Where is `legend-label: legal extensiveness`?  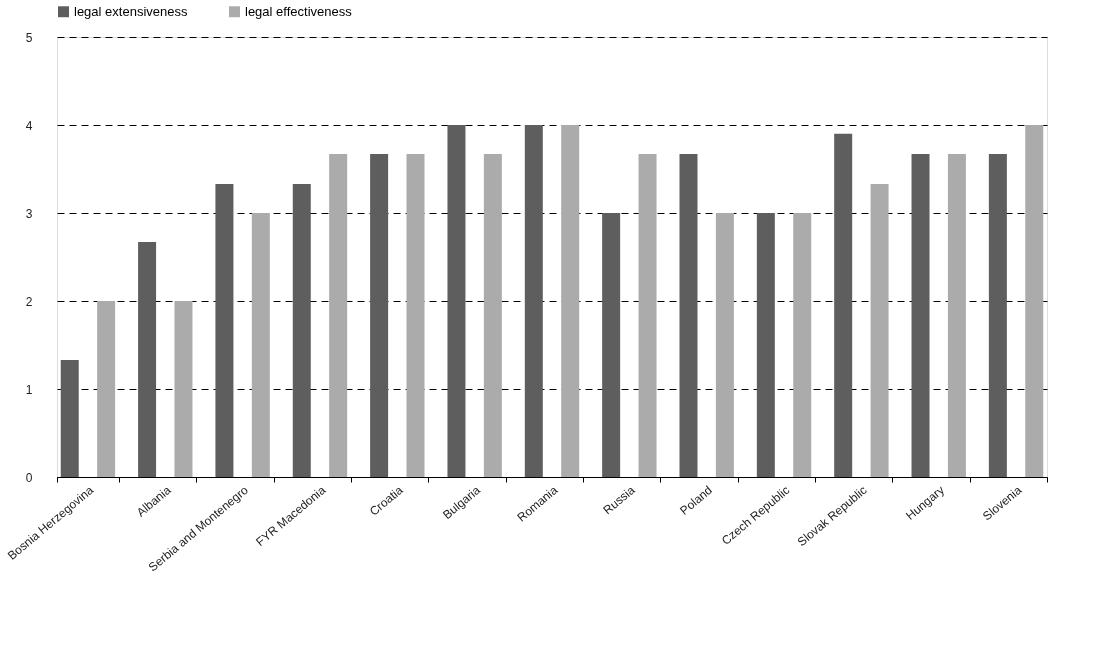 legend-label: legal extensiveness is located at coordinates (131, 11).